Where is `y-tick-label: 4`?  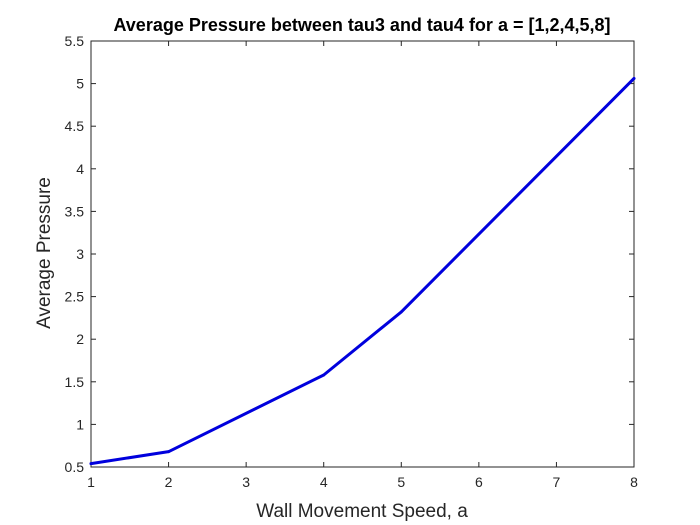 y-tick-label: 4 is located at coordinates (80, 169).